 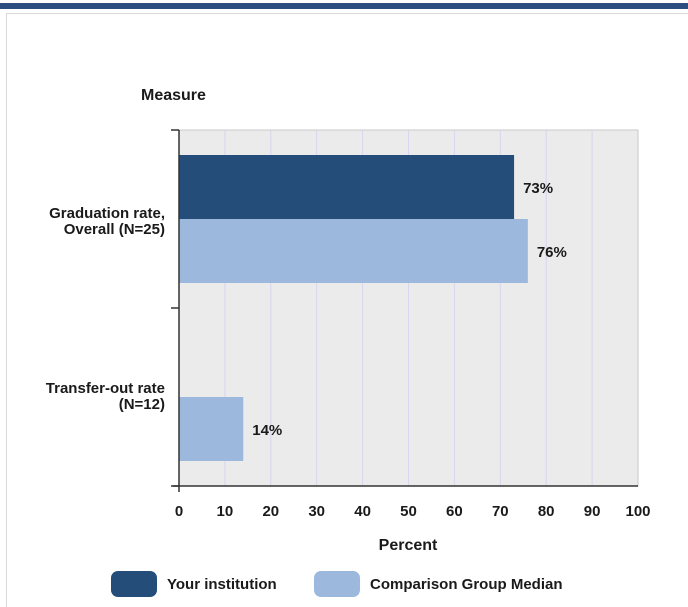 What do you see at coordinates (142, 404) in the screenshot?
I see `category-label: (N=12)` at bounding box center [142, 404].